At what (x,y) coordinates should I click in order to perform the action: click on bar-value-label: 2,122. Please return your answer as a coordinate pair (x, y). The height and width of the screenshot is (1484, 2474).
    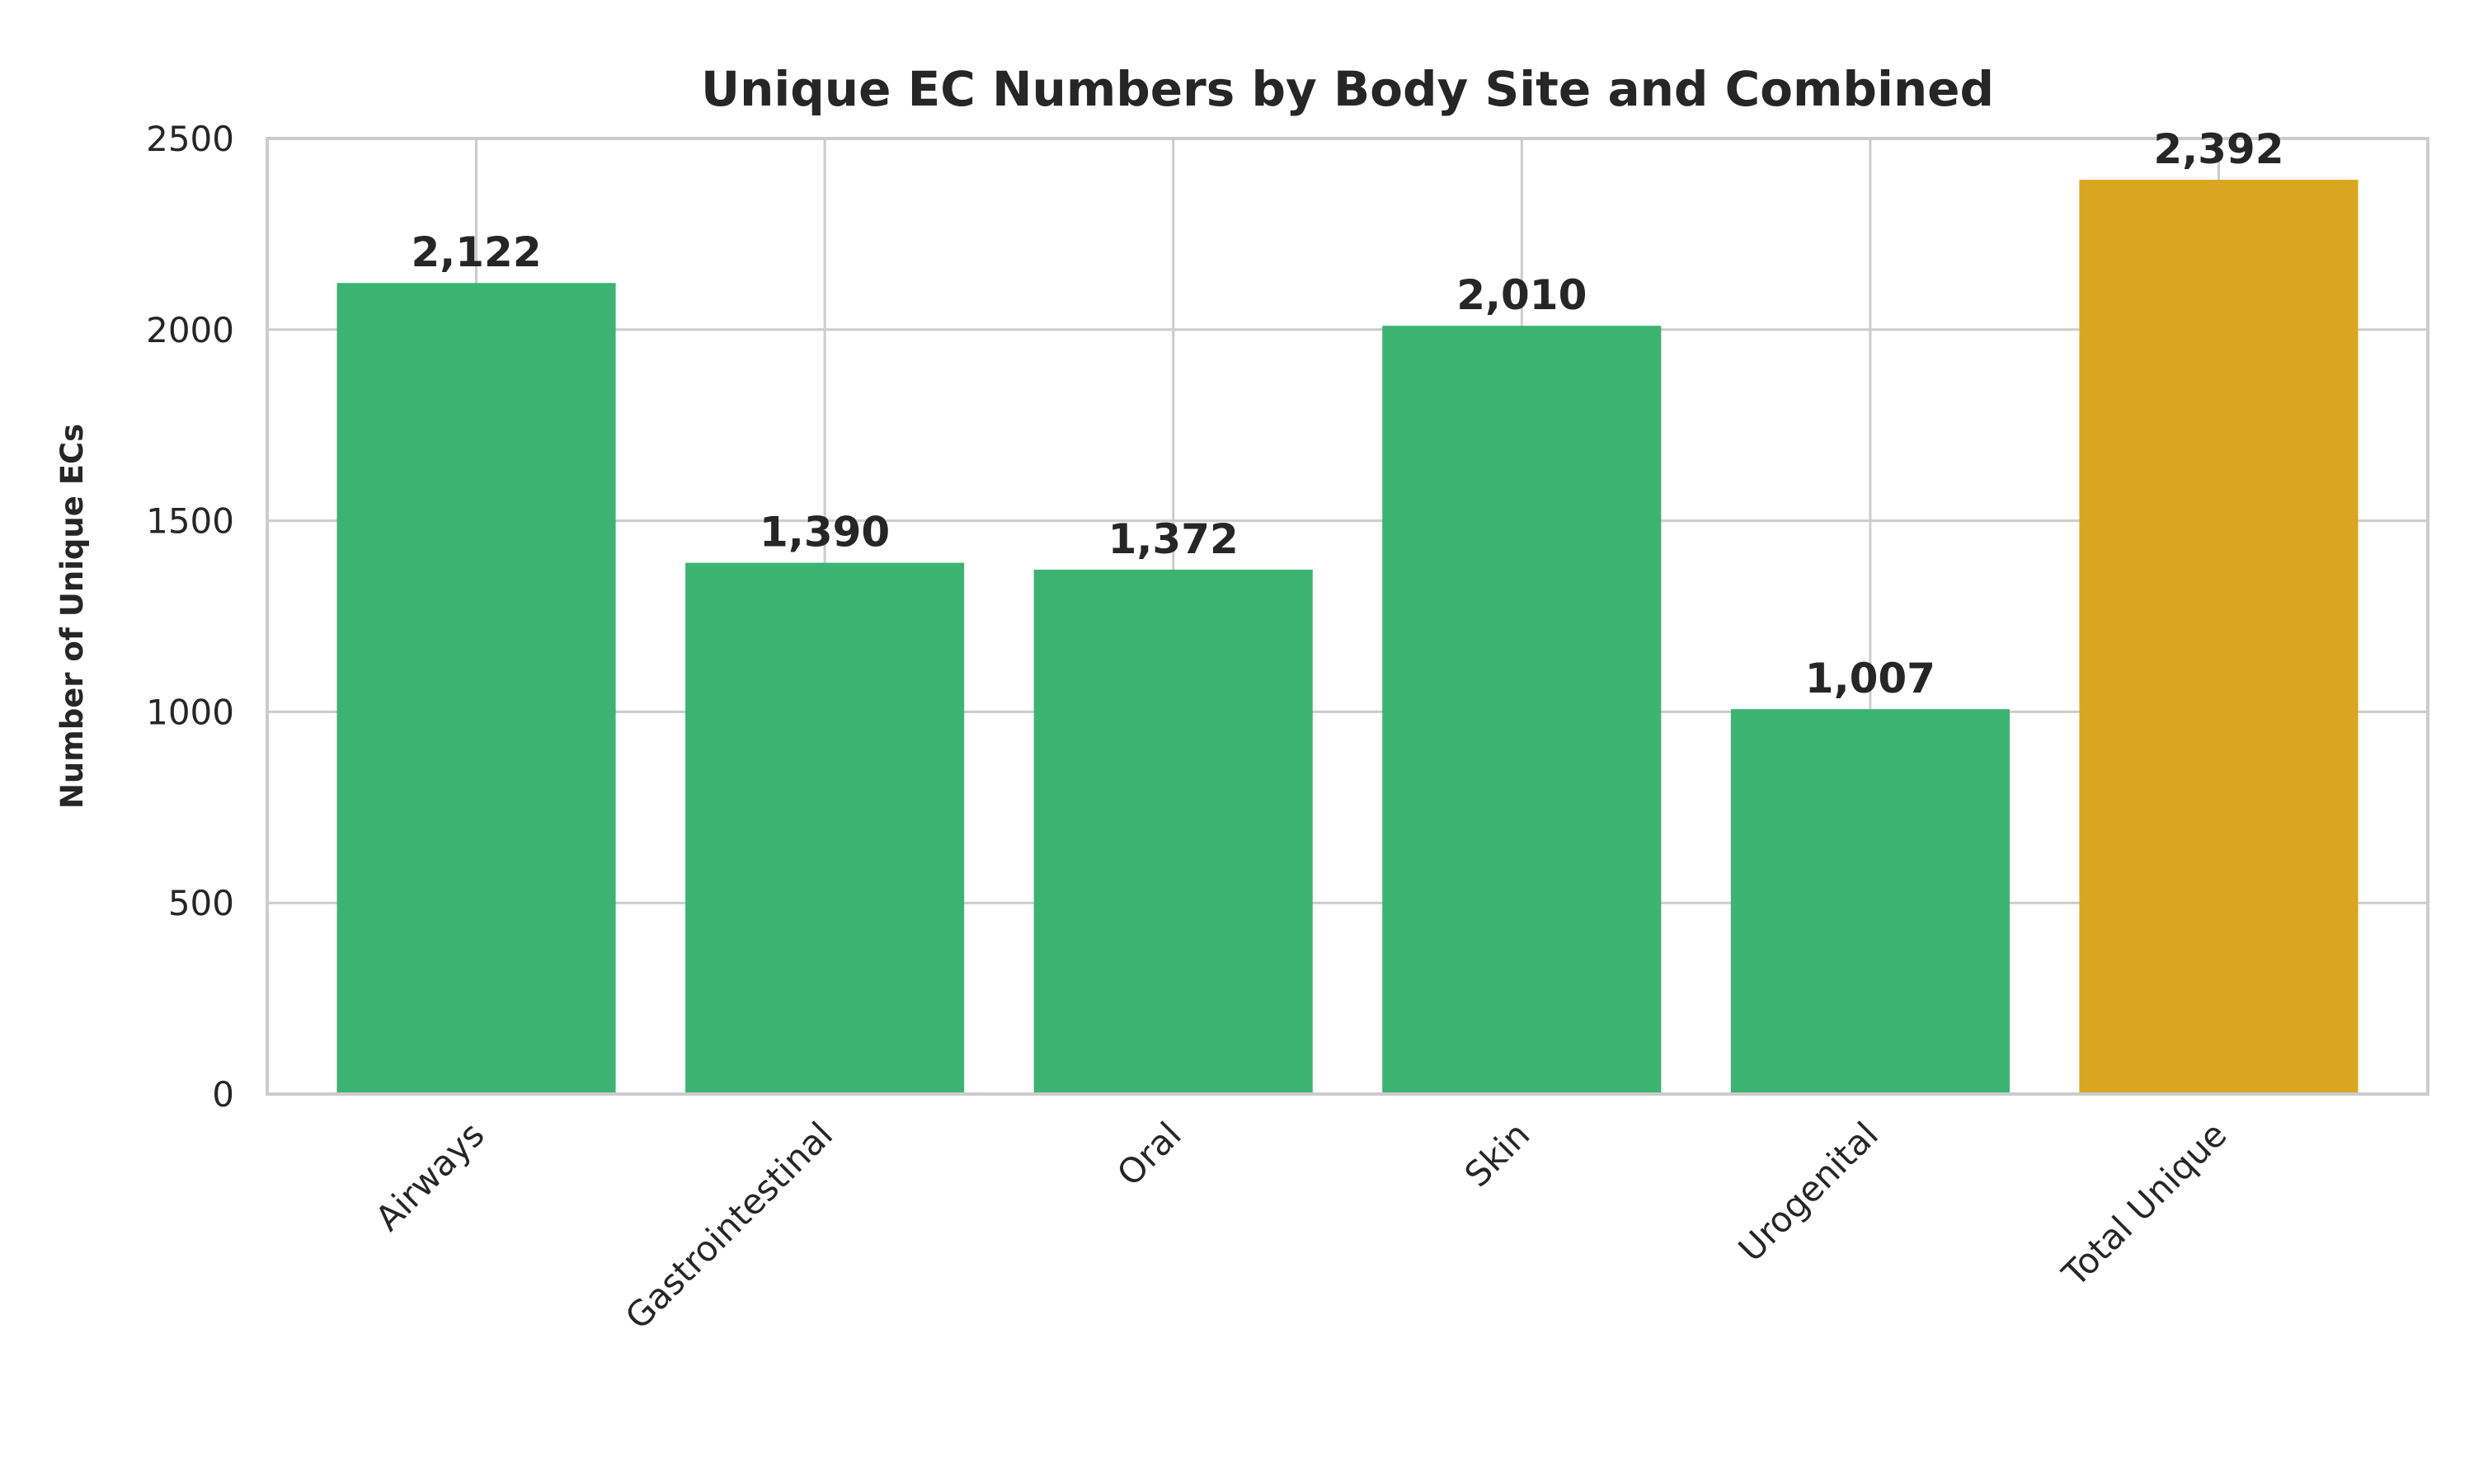
    Looking at the image, I should click on (476, 252).